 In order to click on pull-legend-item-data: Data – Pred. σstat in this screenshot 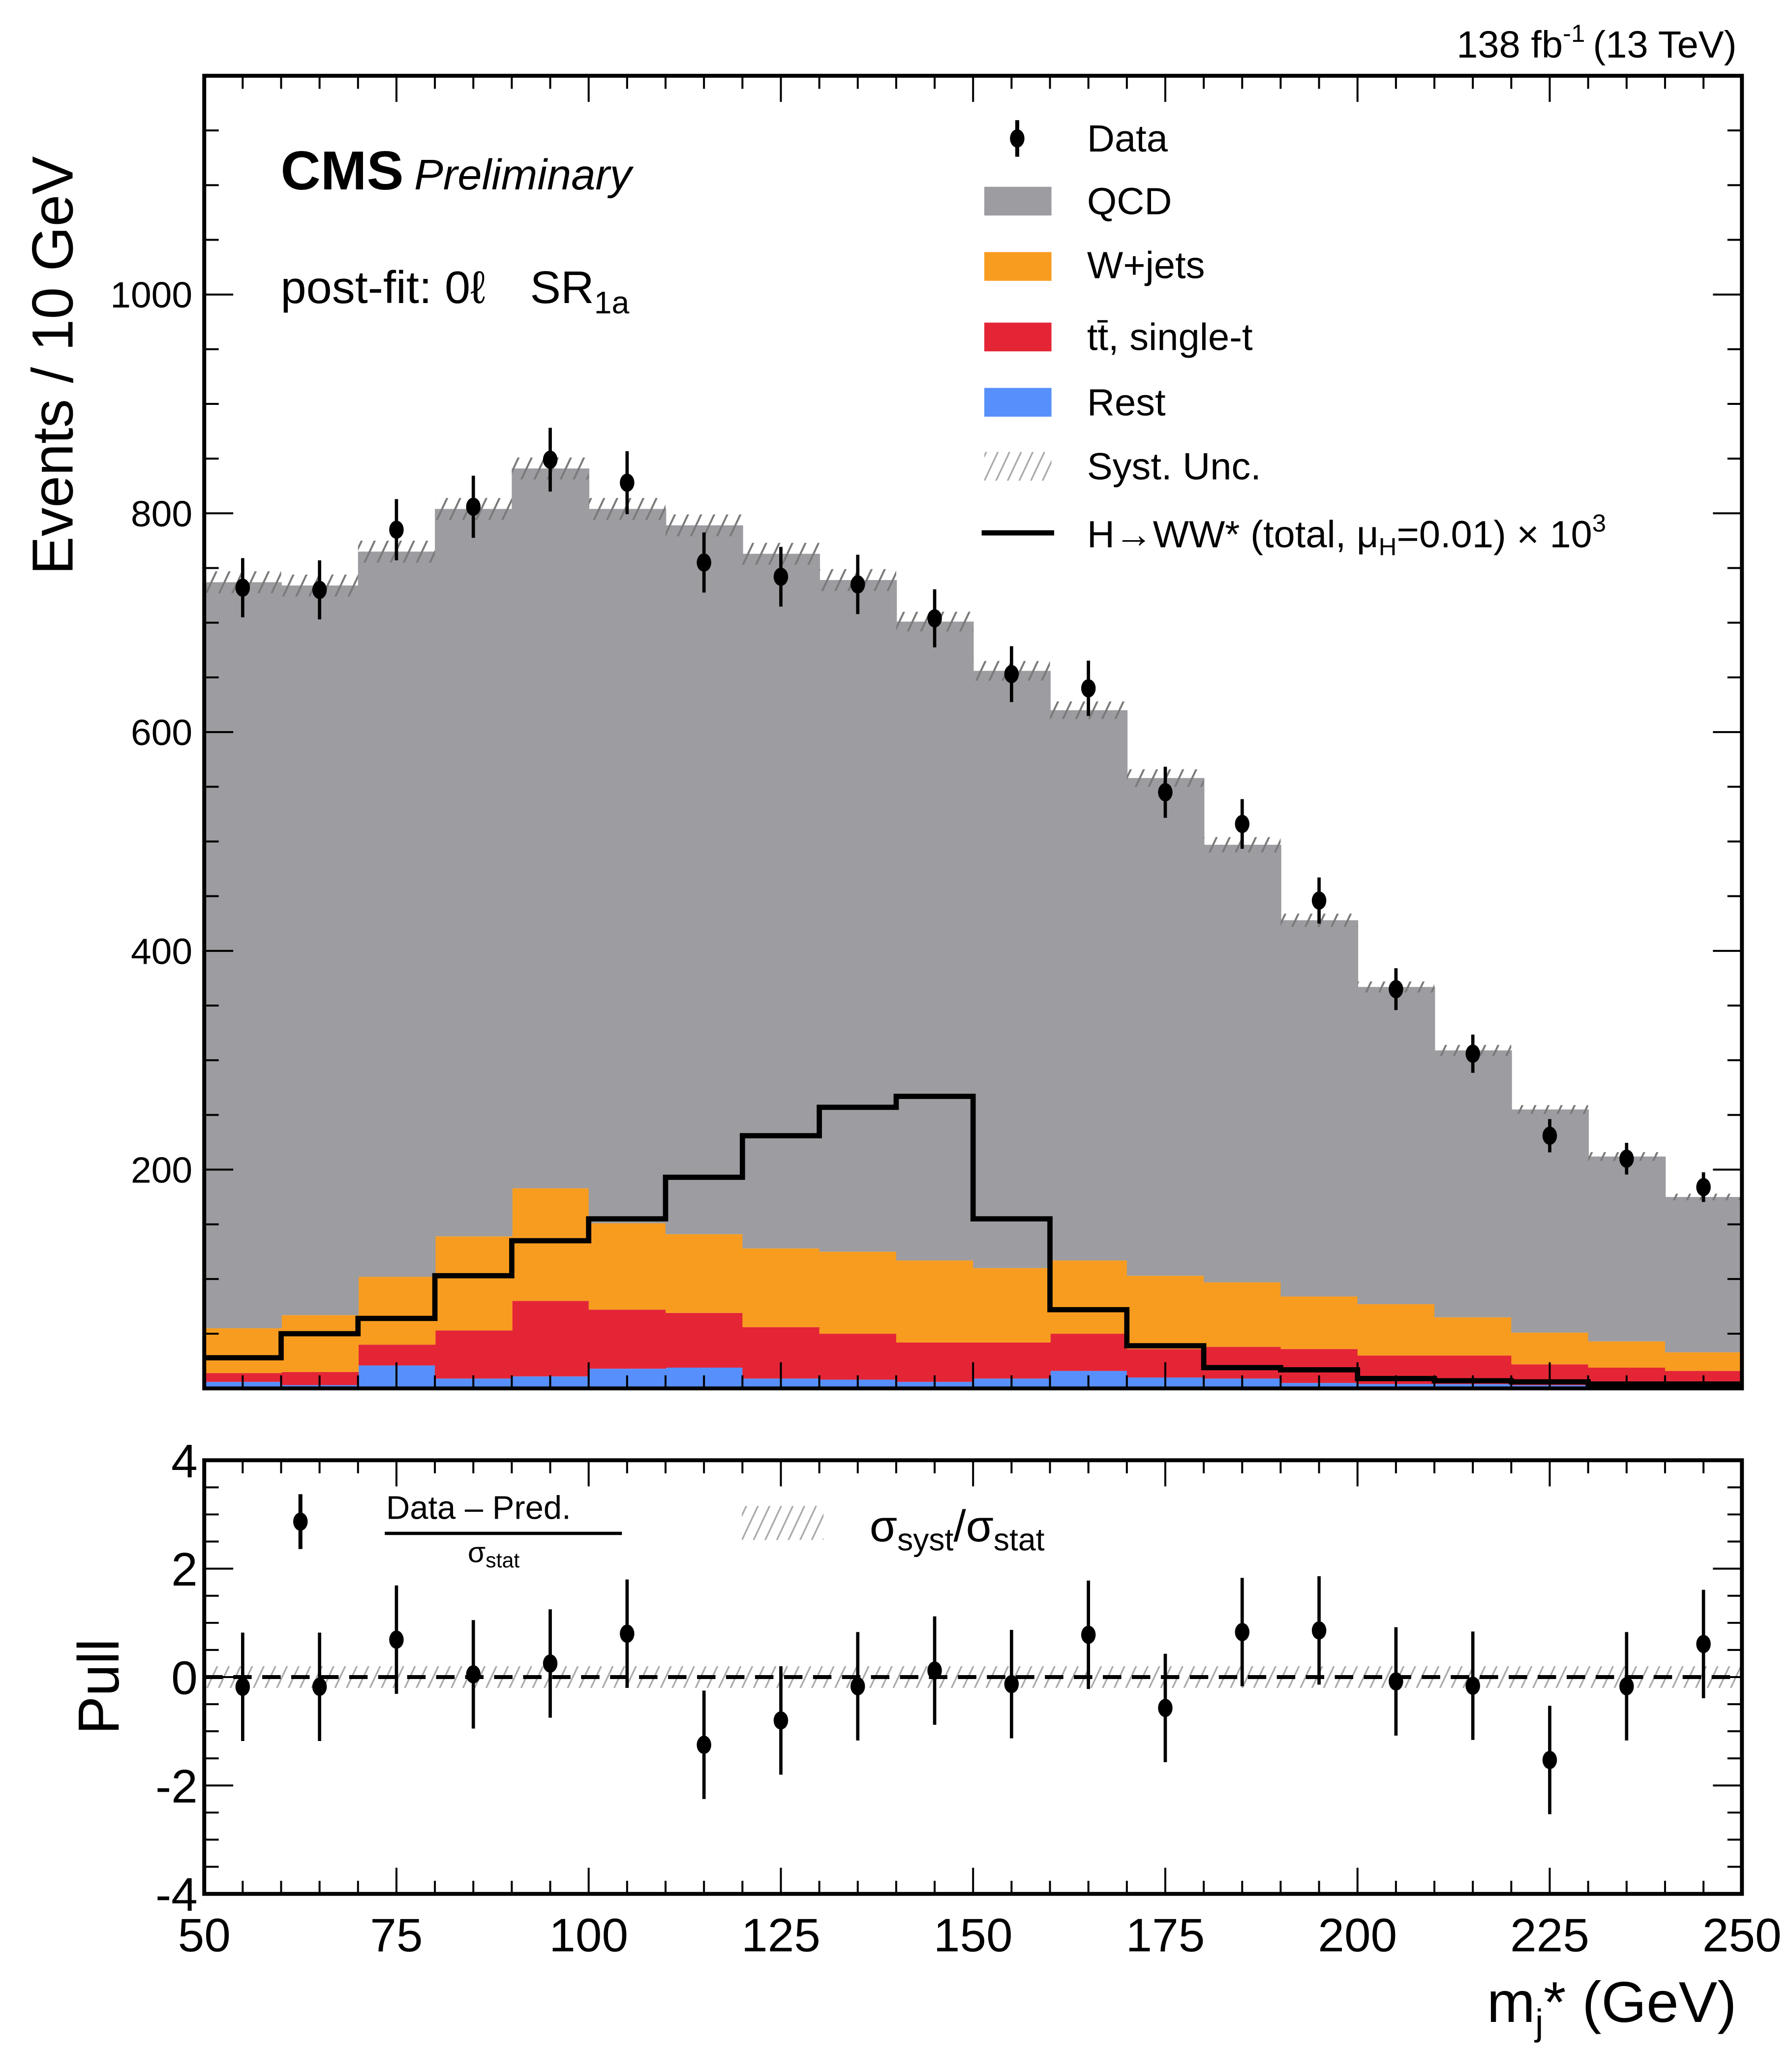, I will do `click(458, 1531)`.